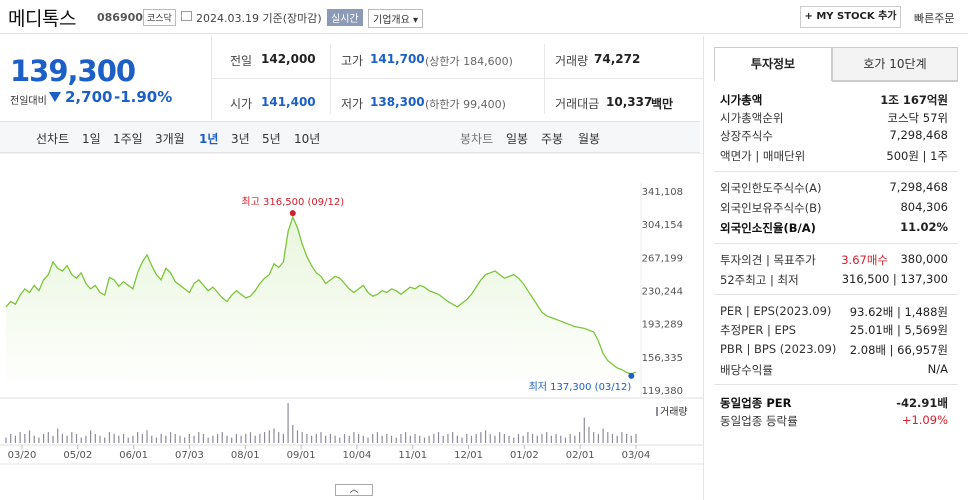 This screenshot has width=968, height=500. I want to click on info-value: 7,298,468, so click(918, 135).